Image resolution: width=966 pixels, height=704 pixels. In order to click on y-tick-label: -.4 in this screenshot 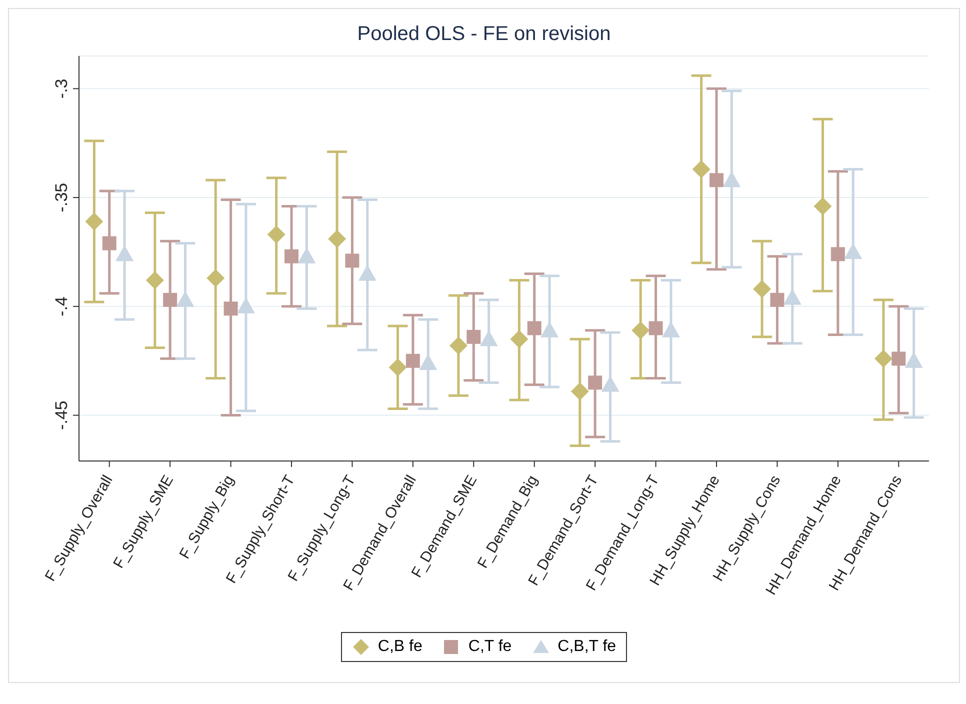, I will do `click(61, 306)`.